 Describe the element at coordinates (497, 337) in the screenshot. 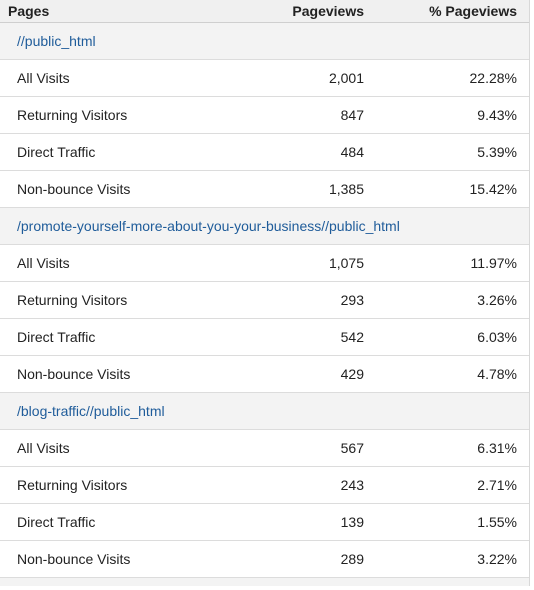

I see `pct-pageviews-value: 6.03%` at that location.